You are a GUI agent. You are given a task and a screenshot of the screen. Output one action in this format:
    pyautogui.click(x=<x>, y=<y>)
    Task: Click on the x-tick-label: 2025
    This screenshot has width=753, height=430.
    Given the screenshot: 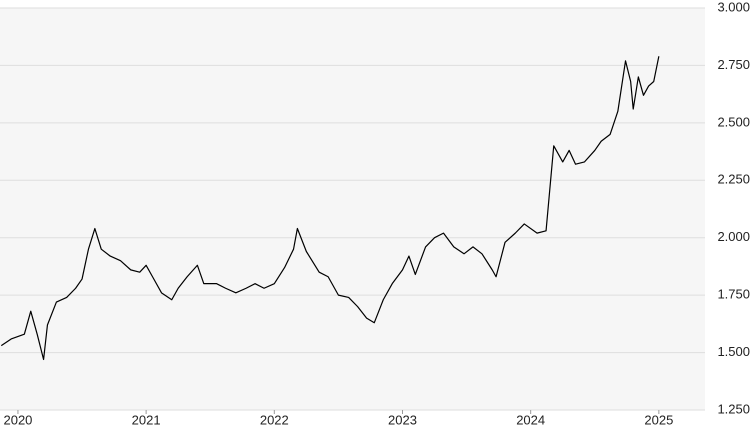 What is the action you would take?
    pyautogui.click(x=658, y=419)
    